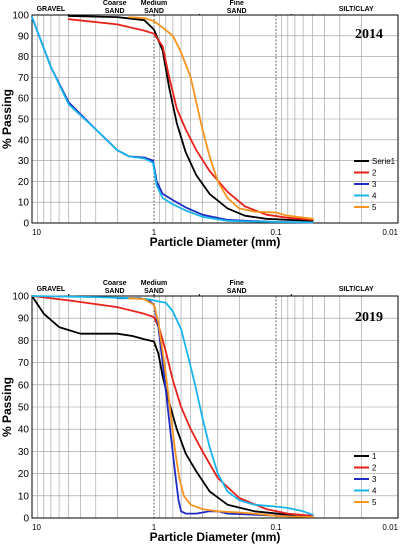  What do you see at coordinates (365, 479) in the screenshot?
I see `legend: 1 2 3 4 5` at bounding box center [365, 479].